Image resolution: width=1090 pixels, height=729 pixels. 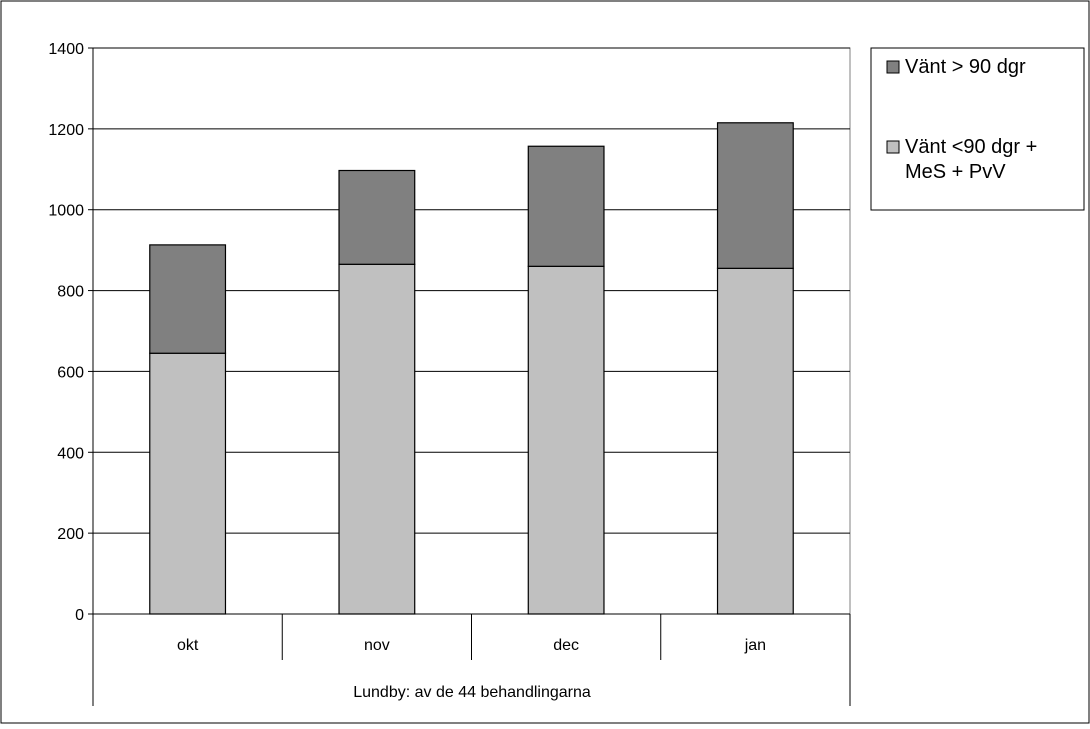 What do you see at coordinates (70, 453) in the screenshot?
I see `y-tick-label: 400` at bounding box center [70, 453].